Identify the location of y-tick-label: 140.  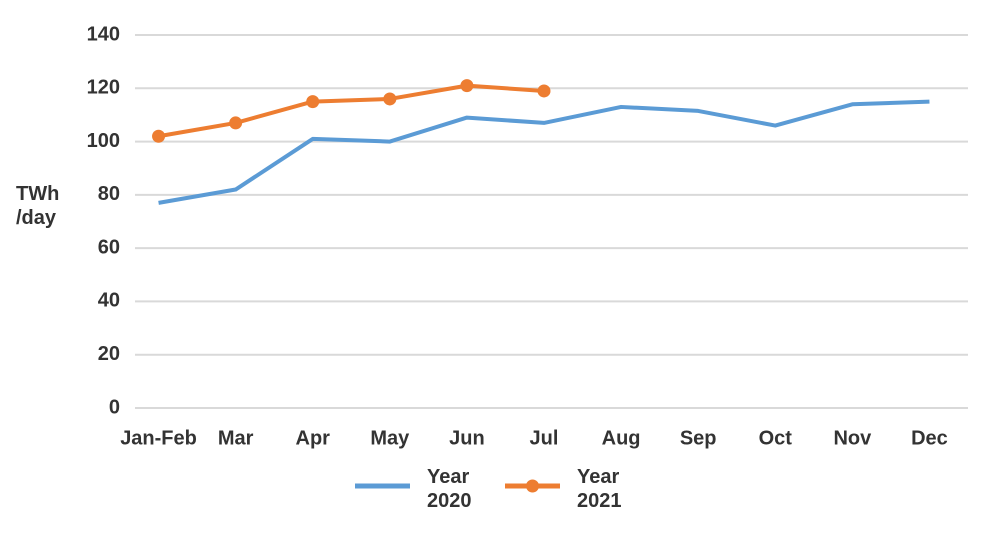
(103, 34).